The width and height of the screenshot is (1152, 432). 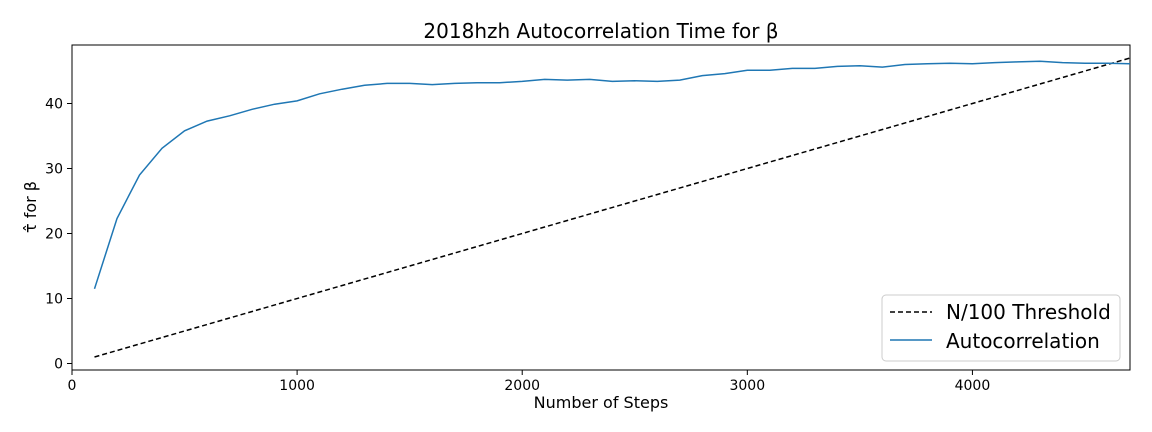 I want to click on x-tick-label: 4000, so click(x=973, y=386).